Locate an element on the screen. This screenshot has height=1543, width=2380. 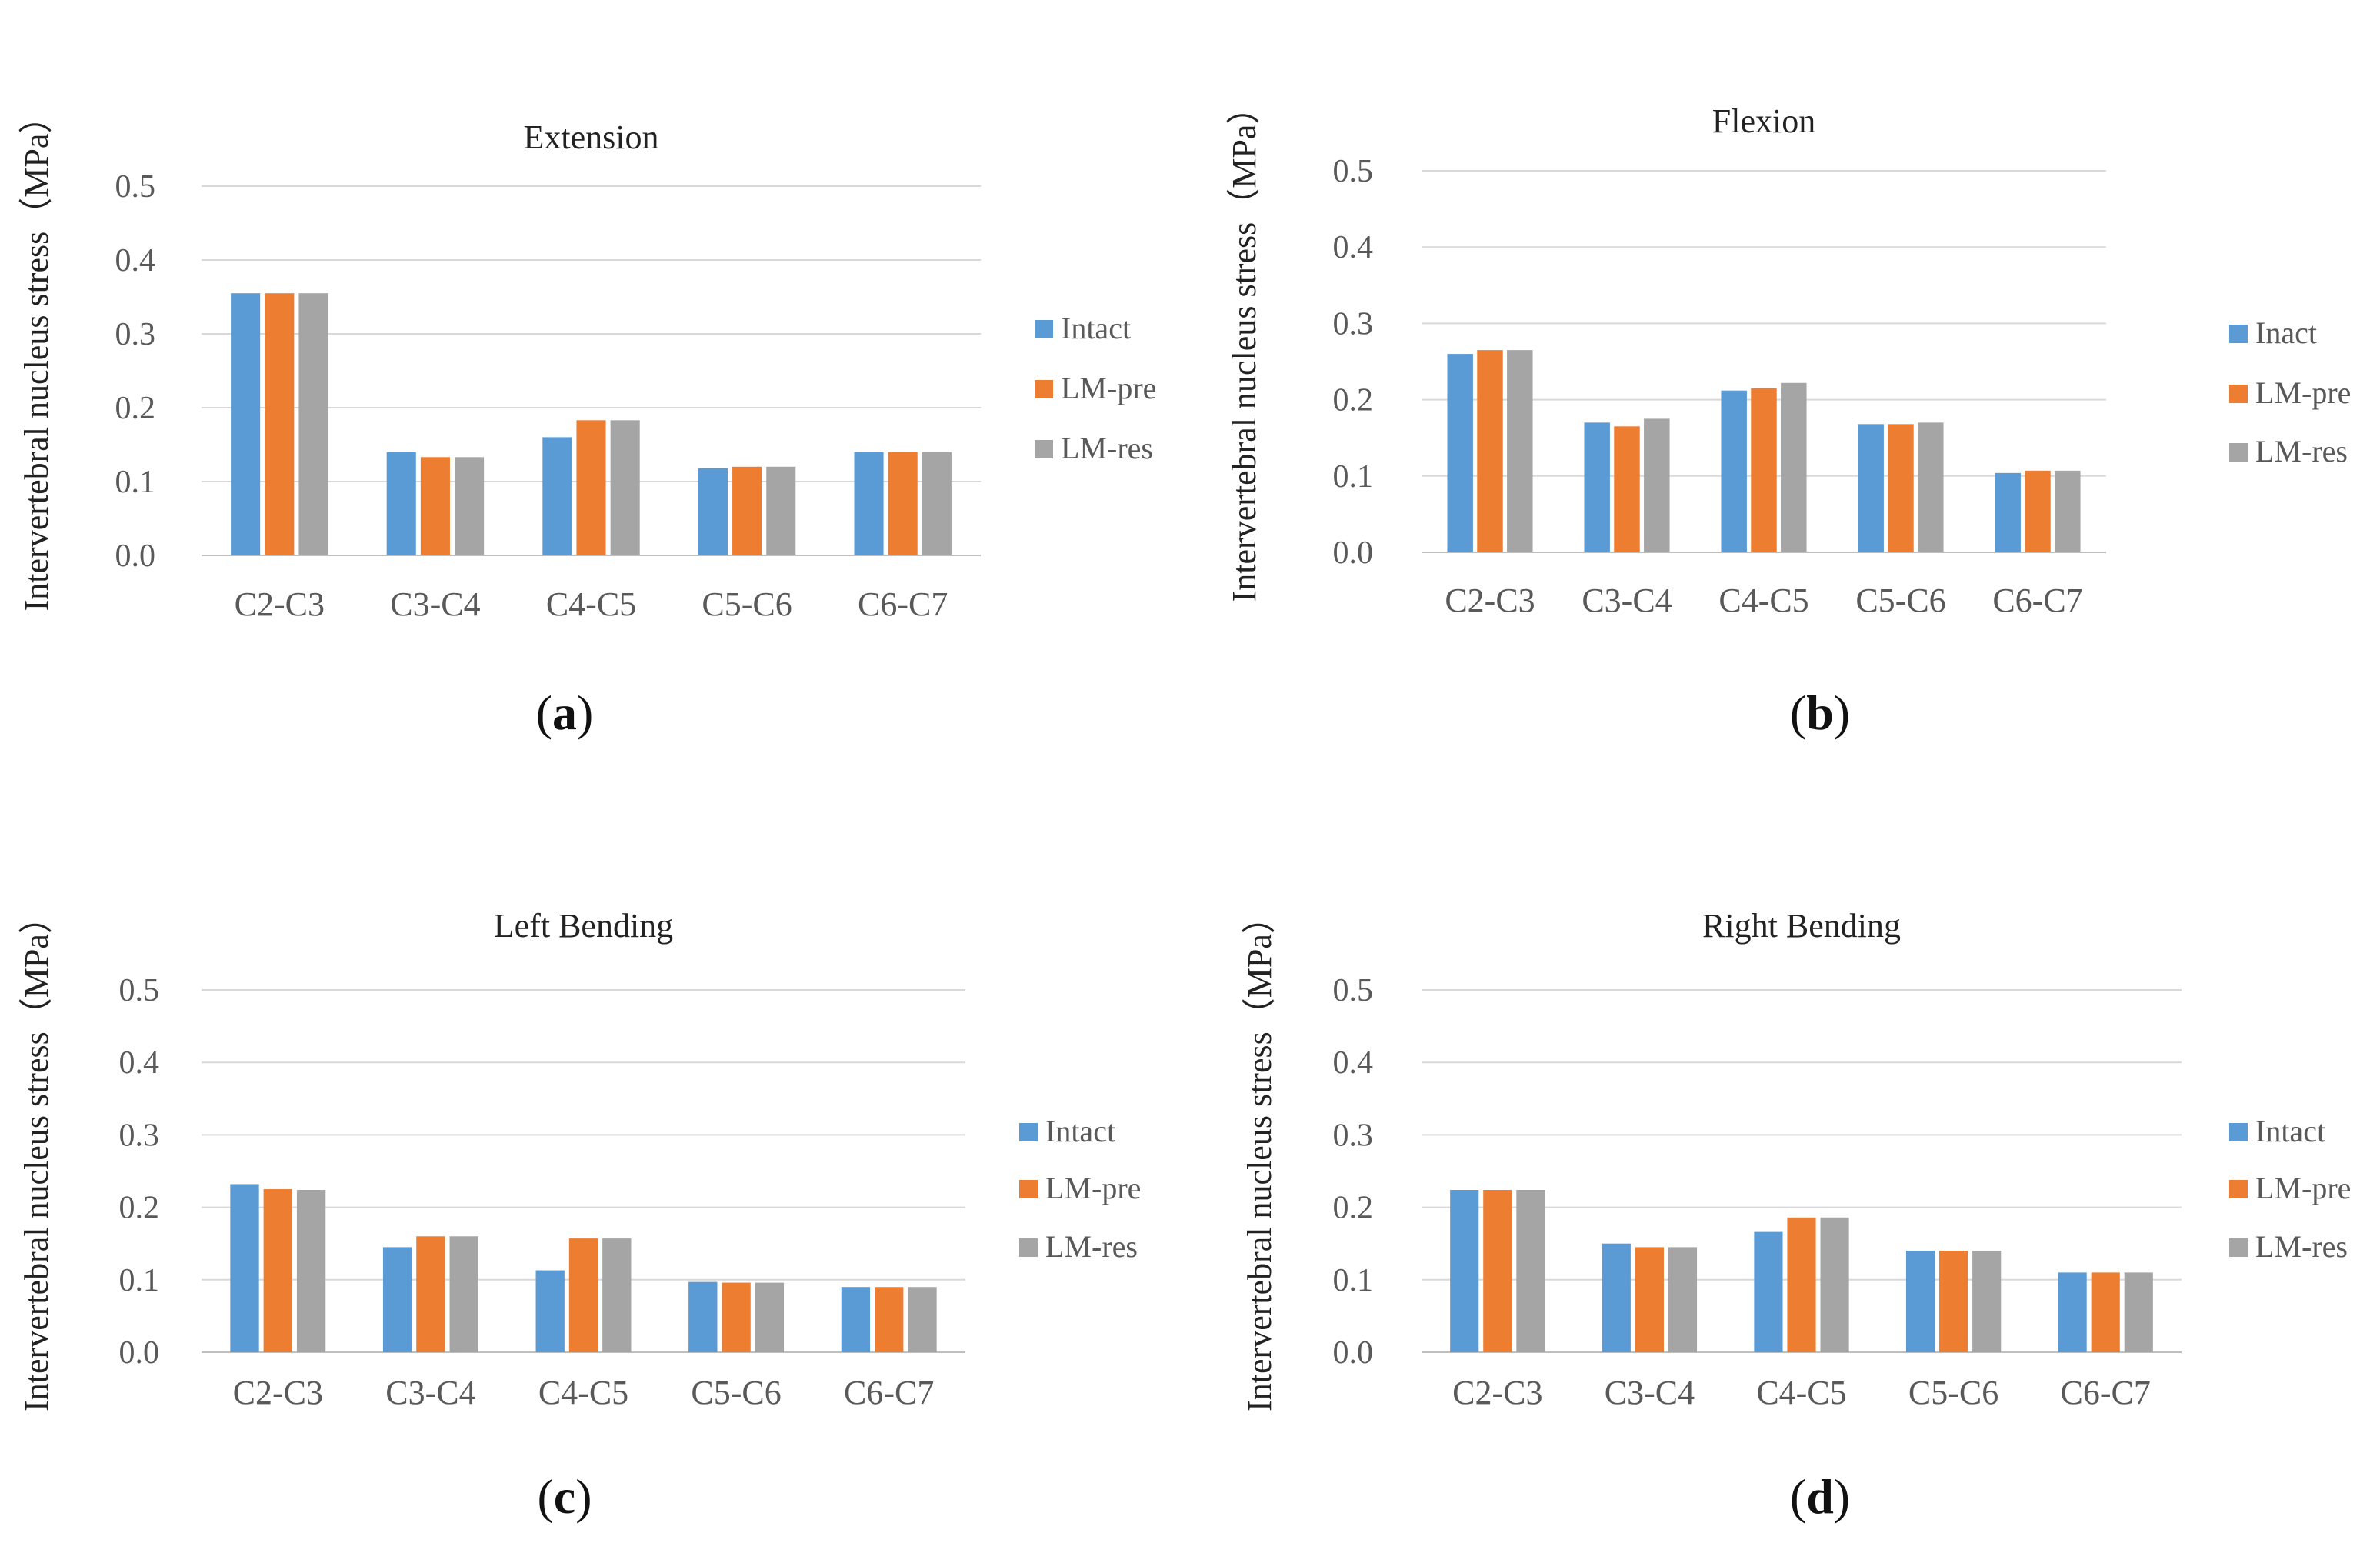
bar-lm-res-c2-c3 is located at coordinates (1520, 451).